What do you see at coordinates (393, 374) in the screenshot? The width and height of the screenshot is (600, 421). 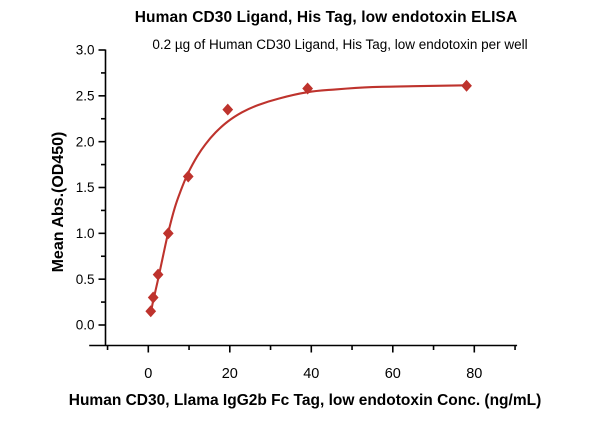 I see `x-tick-label: 60` at bounding box center [393, 374].